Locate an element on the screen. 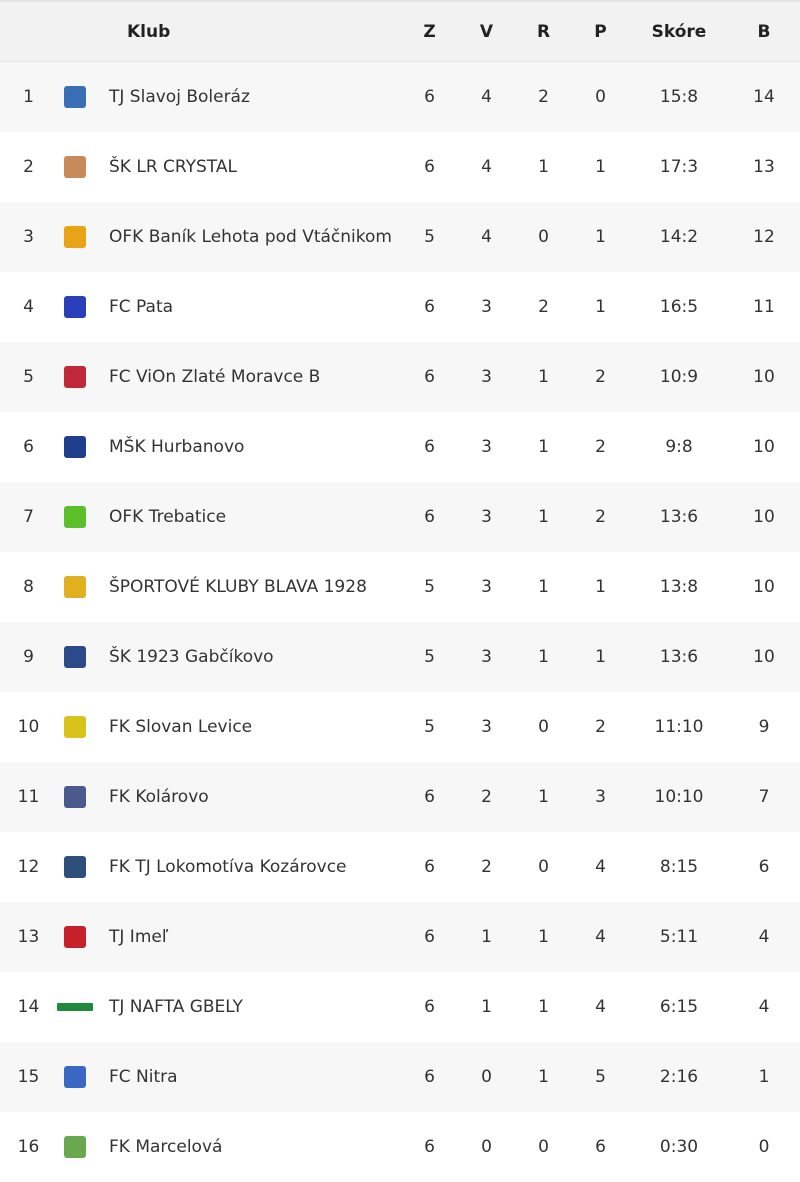  club-name: ŠPORTOVÉ KLUBY BLAVA 1928 is located at coordinates (238, 587).